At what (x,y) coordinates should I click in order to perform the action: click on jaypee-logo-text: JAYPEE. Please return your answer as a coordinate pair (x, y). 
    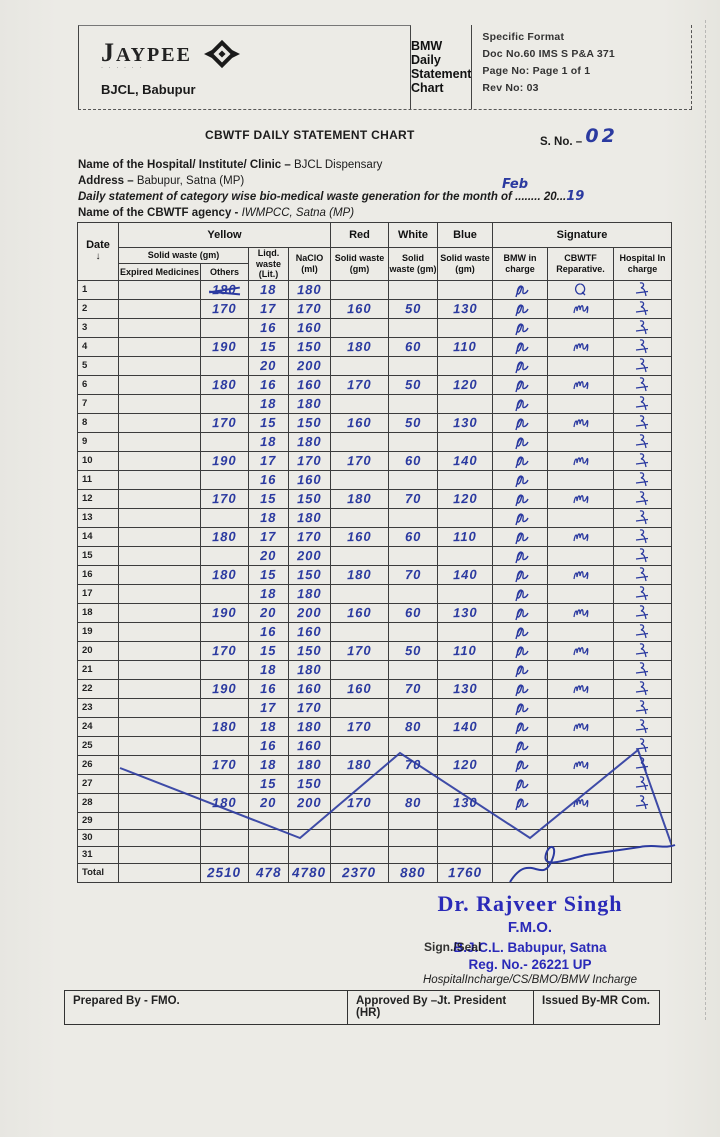
    Looking at the image, I should click on (146, 52).